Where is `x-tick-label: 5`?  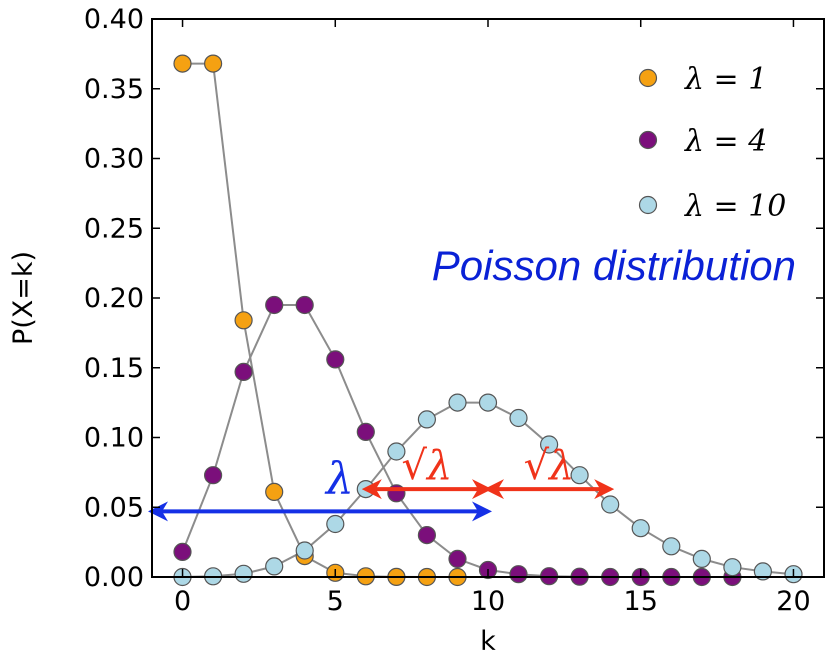 x-tick-label: 5 is located at coordinates (335, 601).